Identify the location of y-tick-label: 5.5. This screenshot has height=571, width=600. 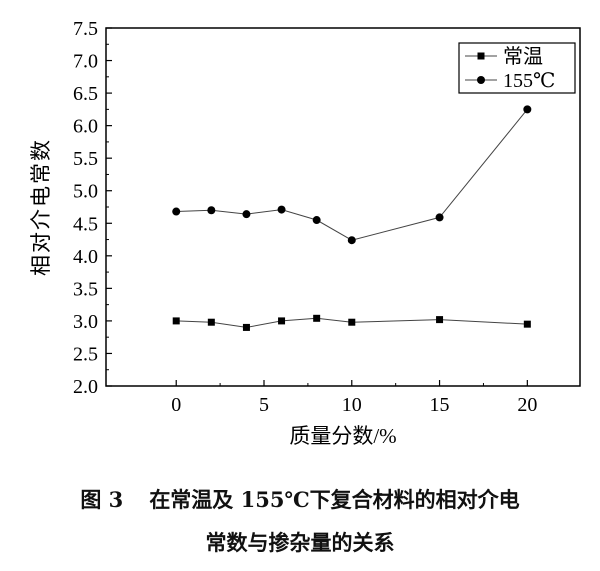
(85, 159).